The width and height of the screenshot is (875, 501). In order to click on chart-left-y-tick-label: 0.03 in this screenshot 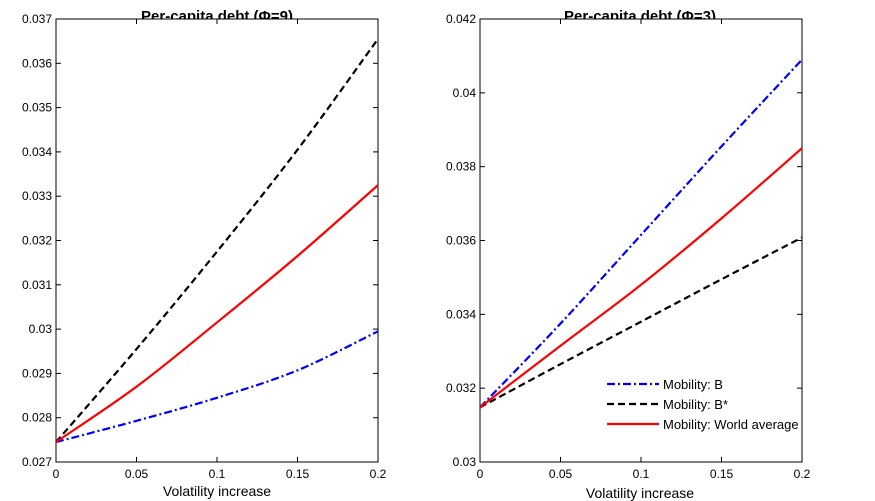, I will do `click(41, 329)`.